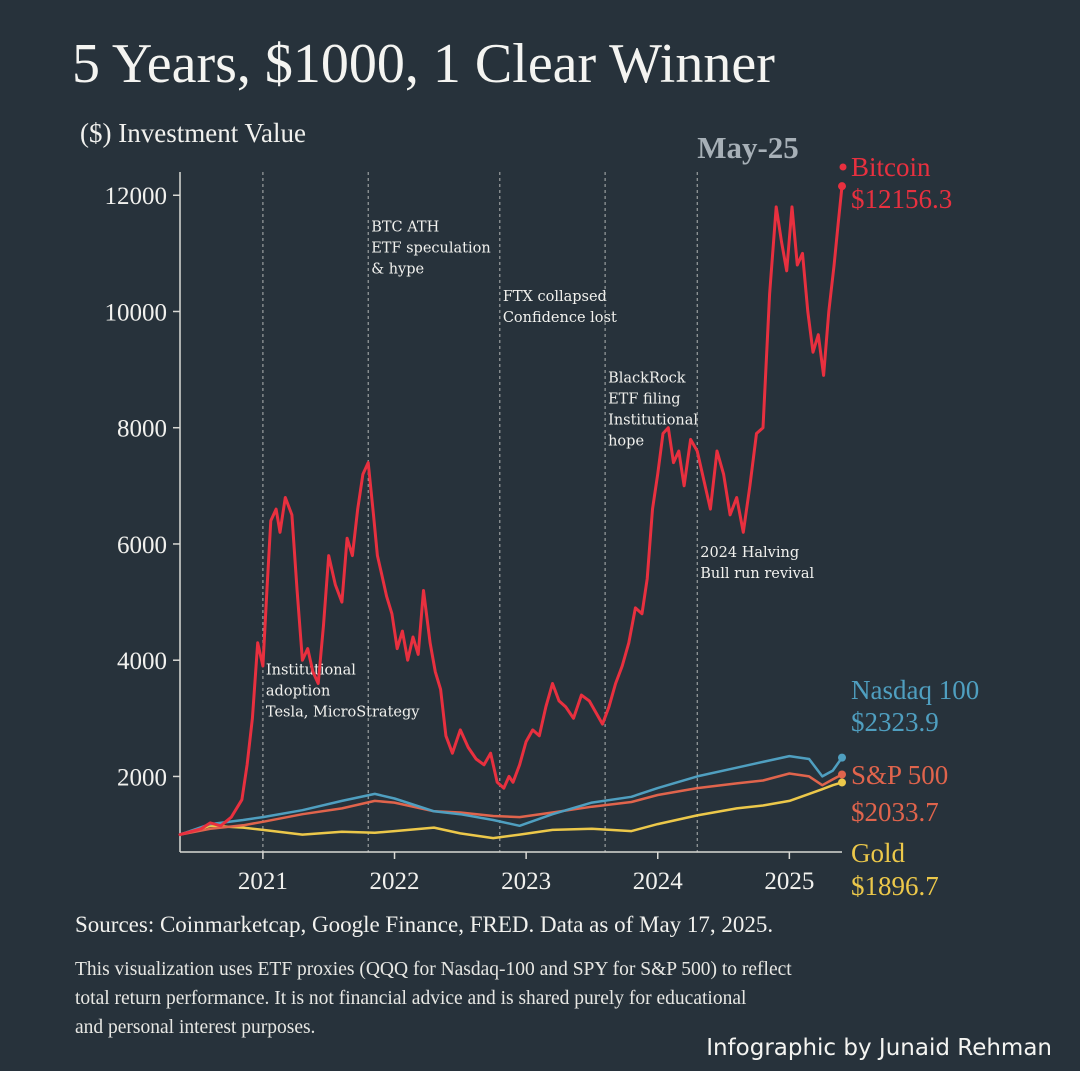 This screenshot has width=1080, height=1071. Describe the element at coordinates (560, 318) in the screenshot. I see `event-label-3-2: Confidence lost` at that location.